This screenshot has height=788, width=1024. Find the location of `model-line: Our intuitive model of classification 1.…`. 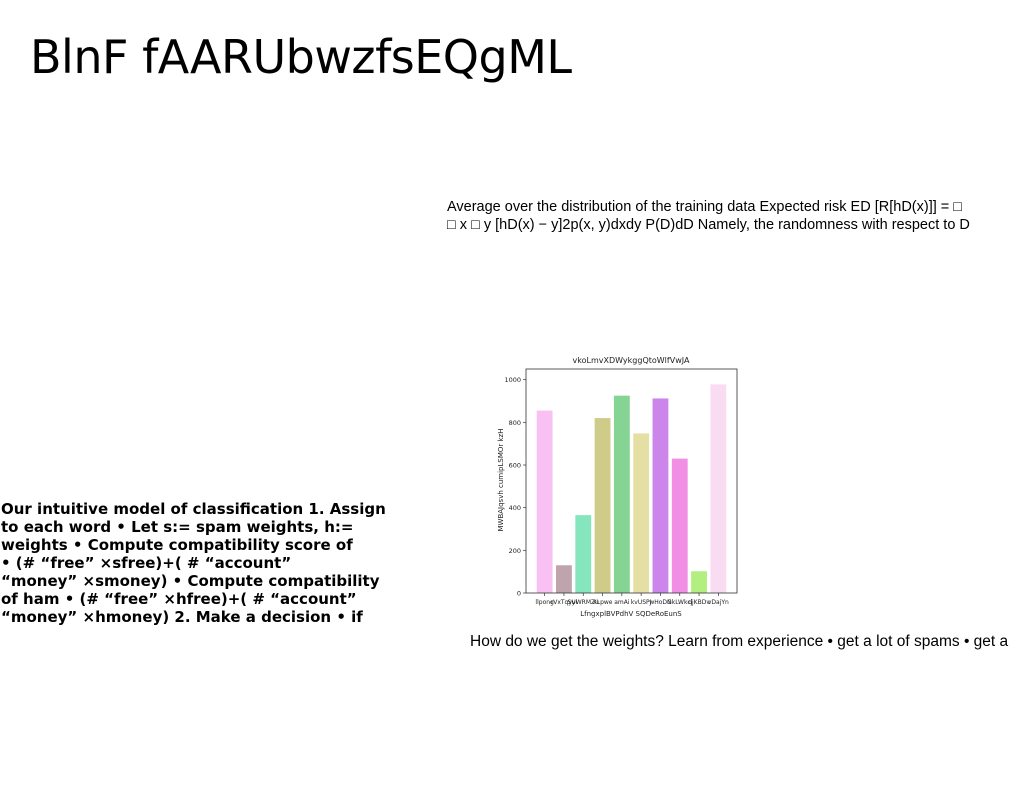

model-line: Our intuitive model of classification 1.… is located at coordinates (193, 509).